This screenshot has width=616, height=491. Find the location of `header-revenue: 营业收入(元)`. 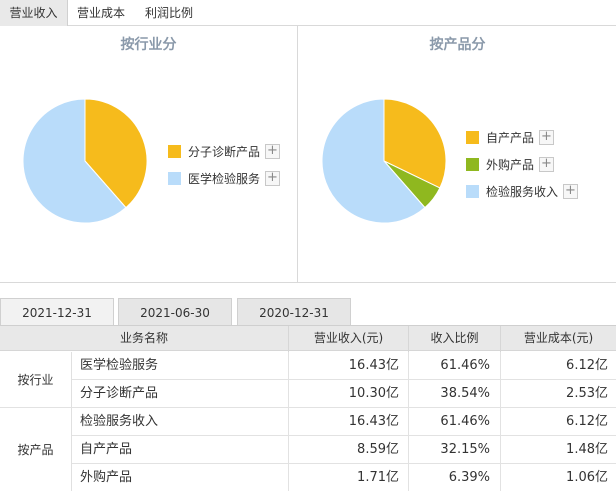

header-revenue: 营业收入(元) is located at coordinates (348, 339).